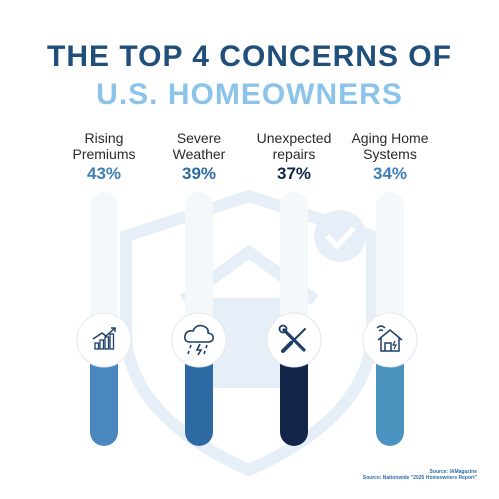  What do you see at coordinates (249, 56) in the screenshot?
I see `title-line-1: THE TOP 4 CONCERNS OF` at bounding box center [249, 56].